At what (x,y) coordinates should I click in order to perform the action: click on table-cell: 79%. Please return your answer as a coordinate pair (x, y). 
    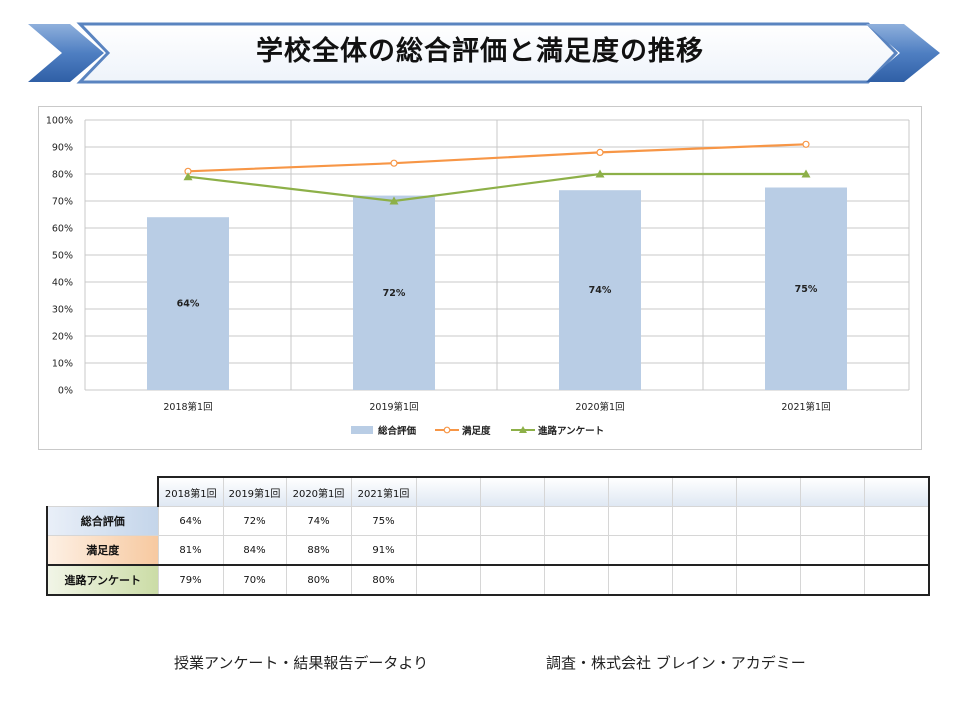
    Looking at the image, I should click on (190, 580).